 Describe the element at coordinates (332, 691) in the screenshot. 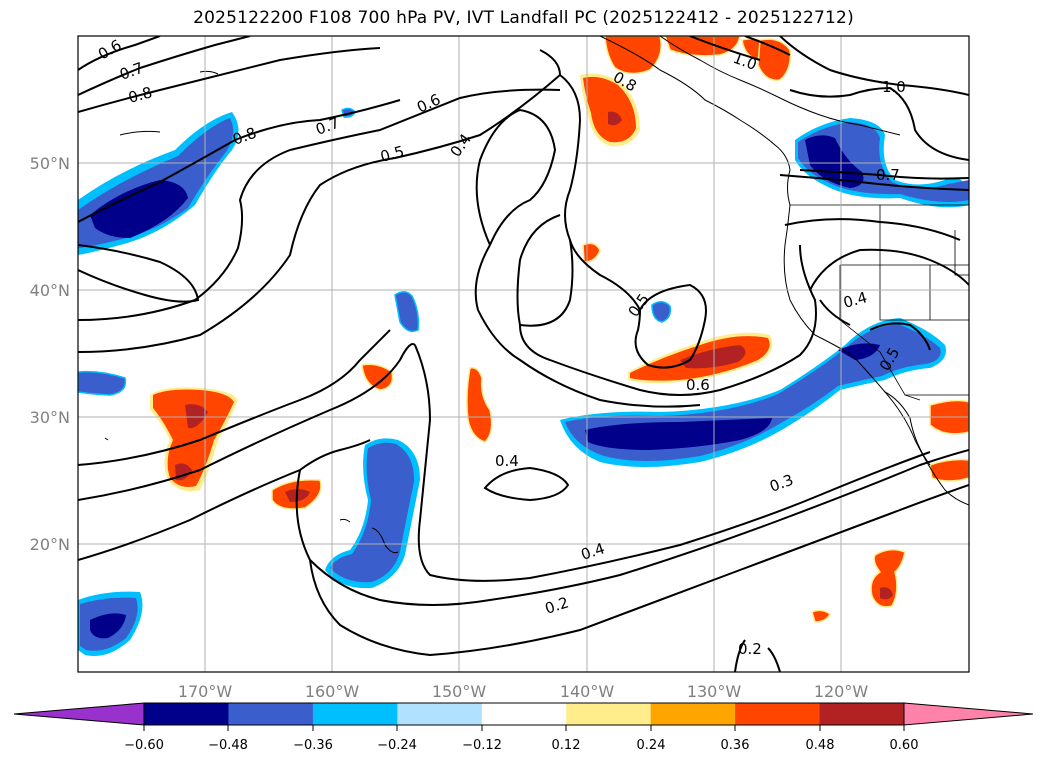

I see `lon-label: 160°W` at that location.